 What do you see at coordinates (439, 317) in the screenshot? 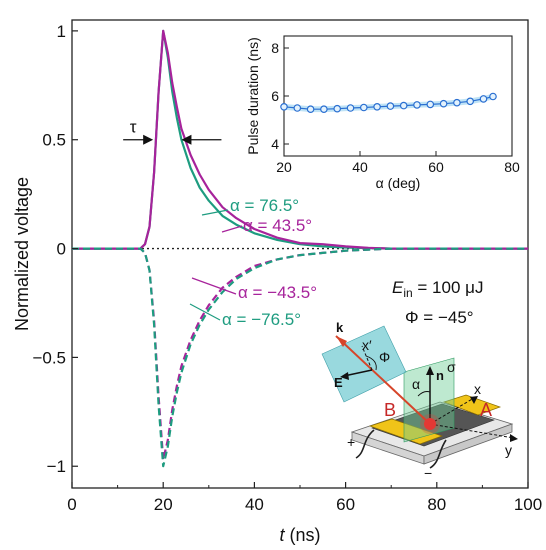
I see `phi-annotation: Φ = −45°` at bounding box center [439, 317].